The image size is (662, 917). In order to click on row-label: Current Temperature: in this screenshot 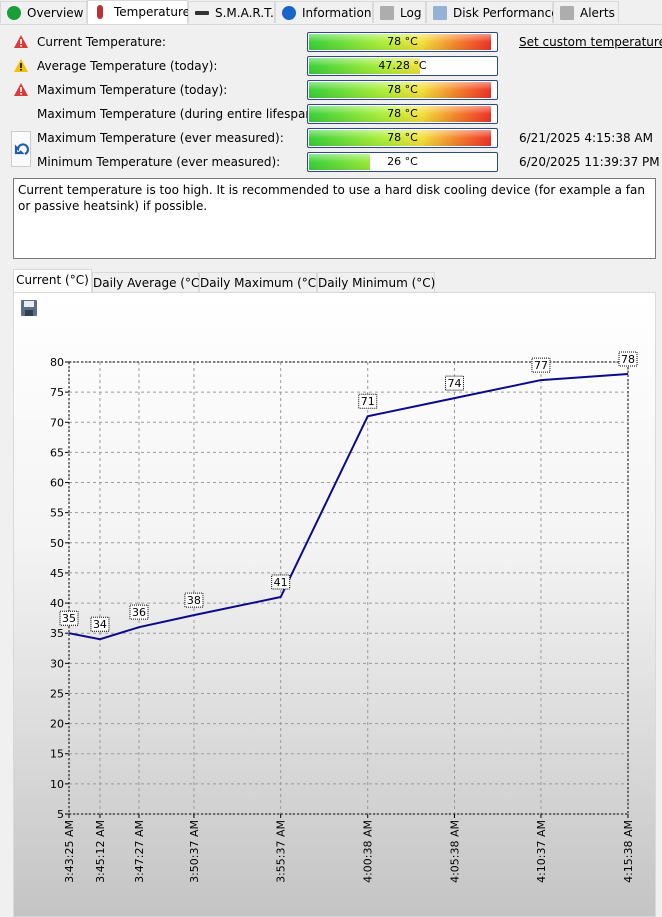, I will do `click(101, 42)`.